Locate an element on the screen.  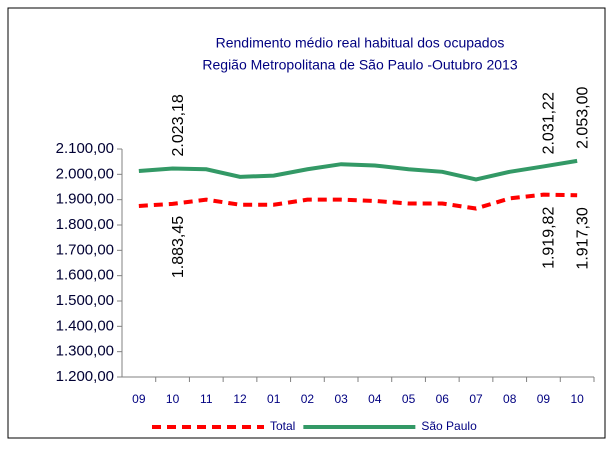
data-label: 2.031,22 is located at coordinates (549, 123).